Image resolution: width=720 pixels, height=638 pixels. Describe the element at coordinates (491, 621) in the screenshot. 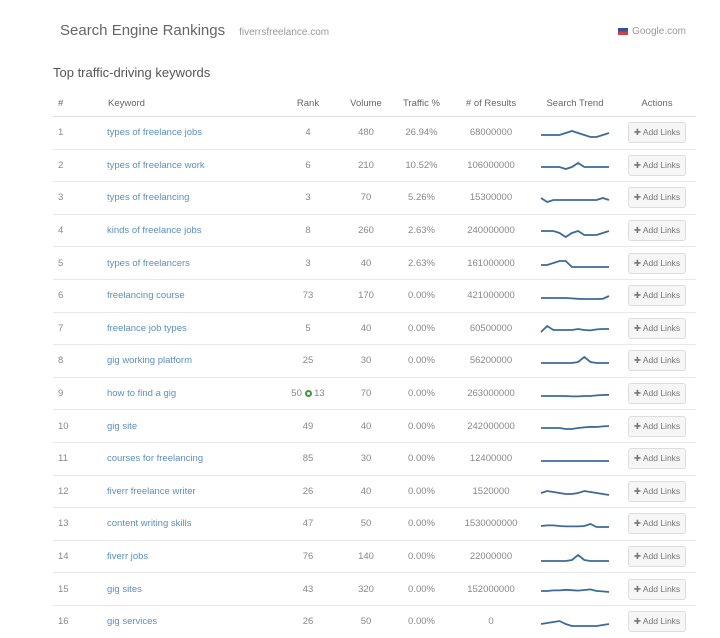

I see `results-cell: 0` at that location.